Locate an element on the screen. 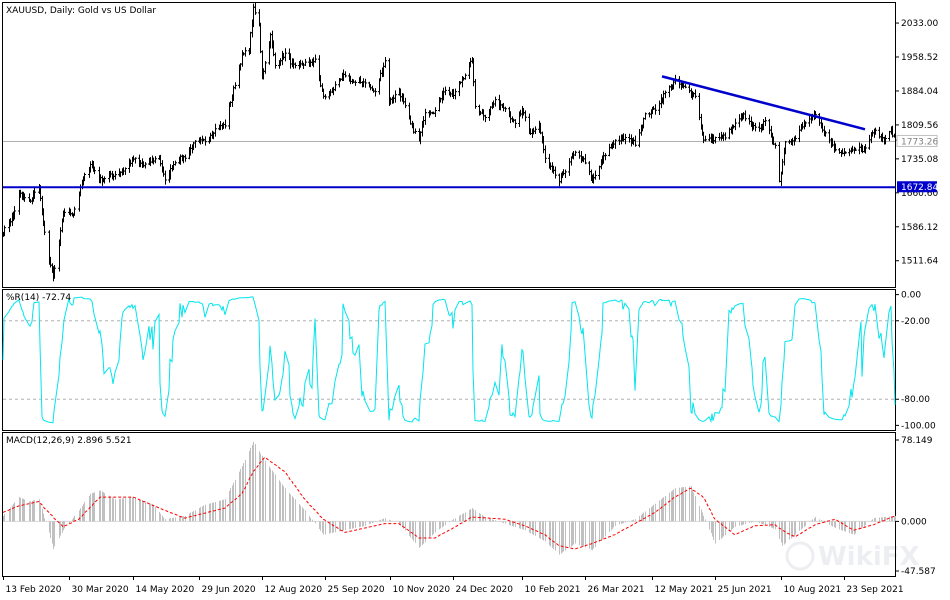 This screenshot has height=600, width=950. price-y-tick: 1586.12 is located at coordinates (919, 228).